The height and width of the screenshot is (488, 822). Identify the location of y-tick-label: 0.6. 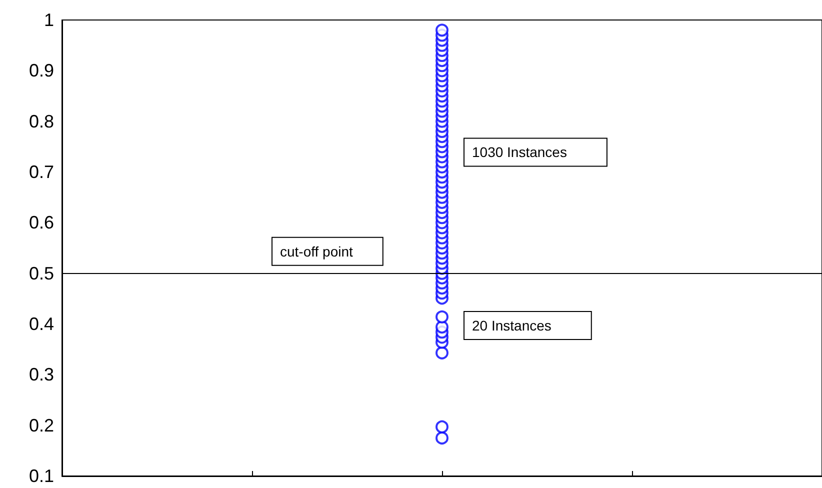
(41, 222).